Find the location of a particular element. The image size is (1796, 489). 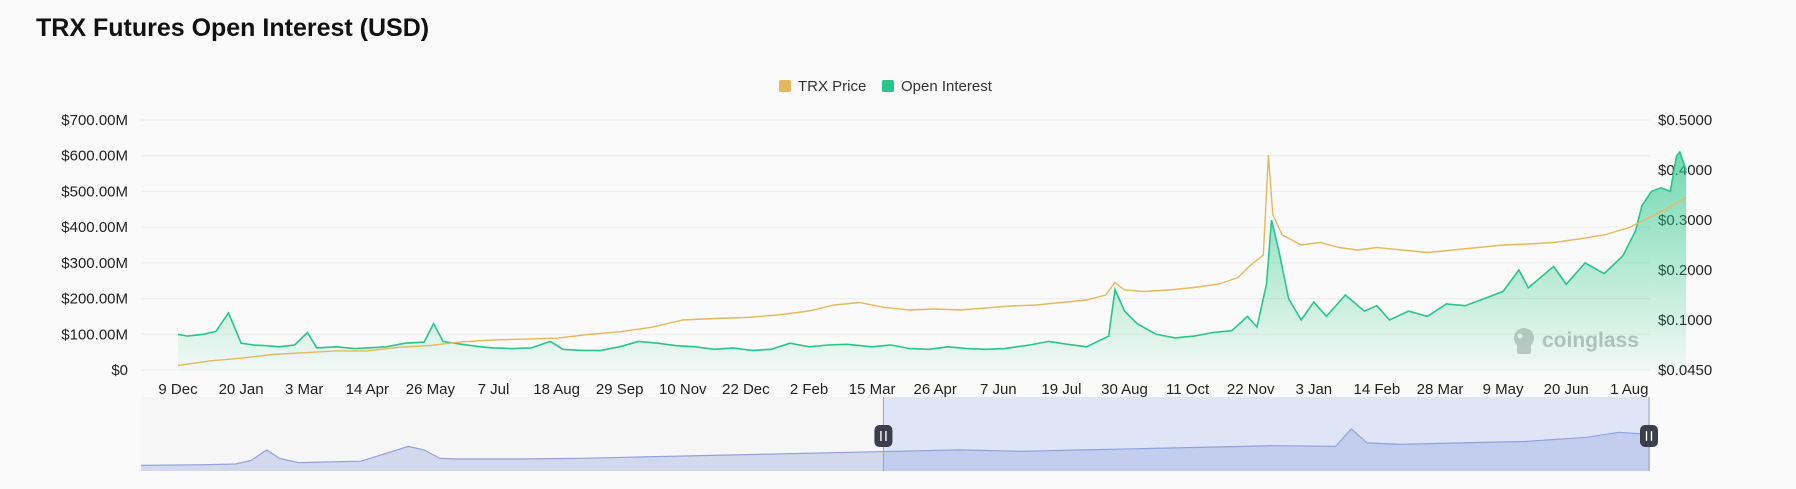

y-left-tick-label: $0 is located at coordinates (119, 370).